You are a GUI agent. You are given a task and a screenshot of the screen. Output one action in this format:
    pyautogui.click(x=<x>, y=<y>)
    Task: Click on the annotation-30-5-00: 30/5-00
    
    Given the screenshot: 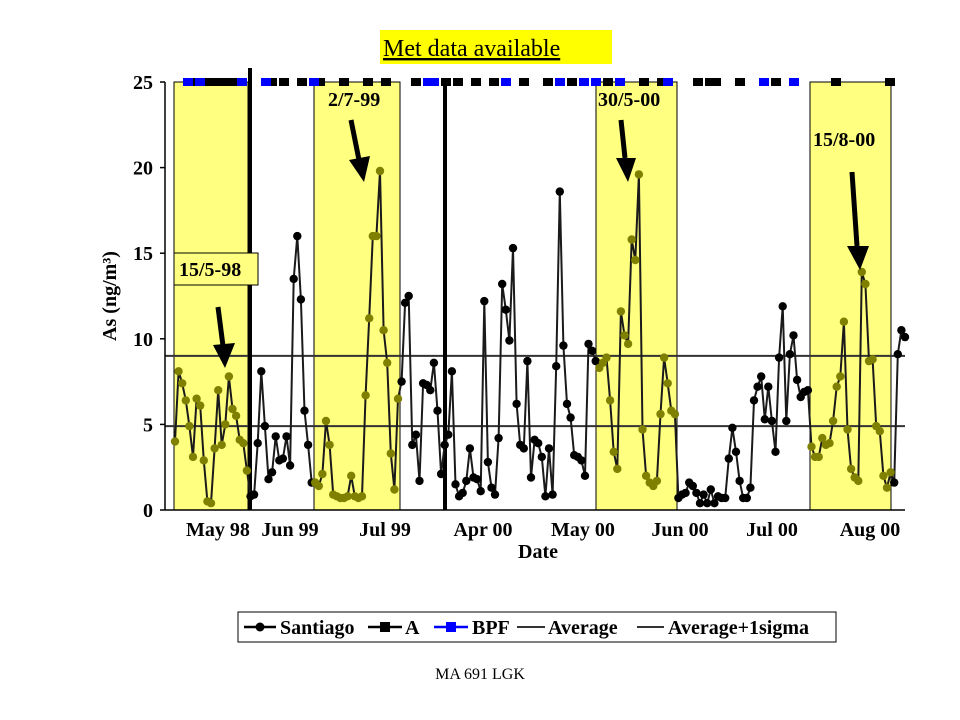 What is the action you would take?
    pyautogui.click(x=629, y=100)
    